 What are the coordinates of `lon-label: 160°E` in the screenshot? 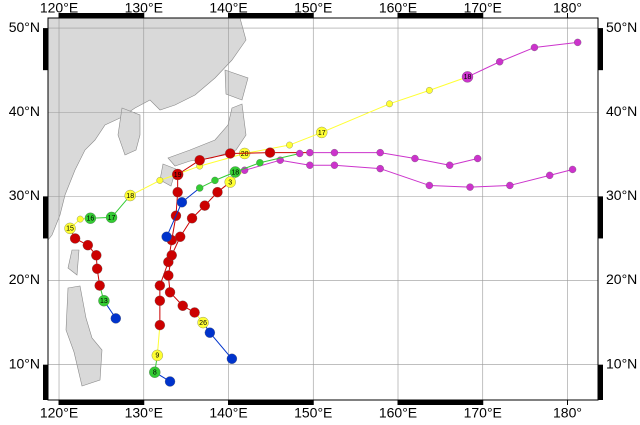 It's located at (398, 413).